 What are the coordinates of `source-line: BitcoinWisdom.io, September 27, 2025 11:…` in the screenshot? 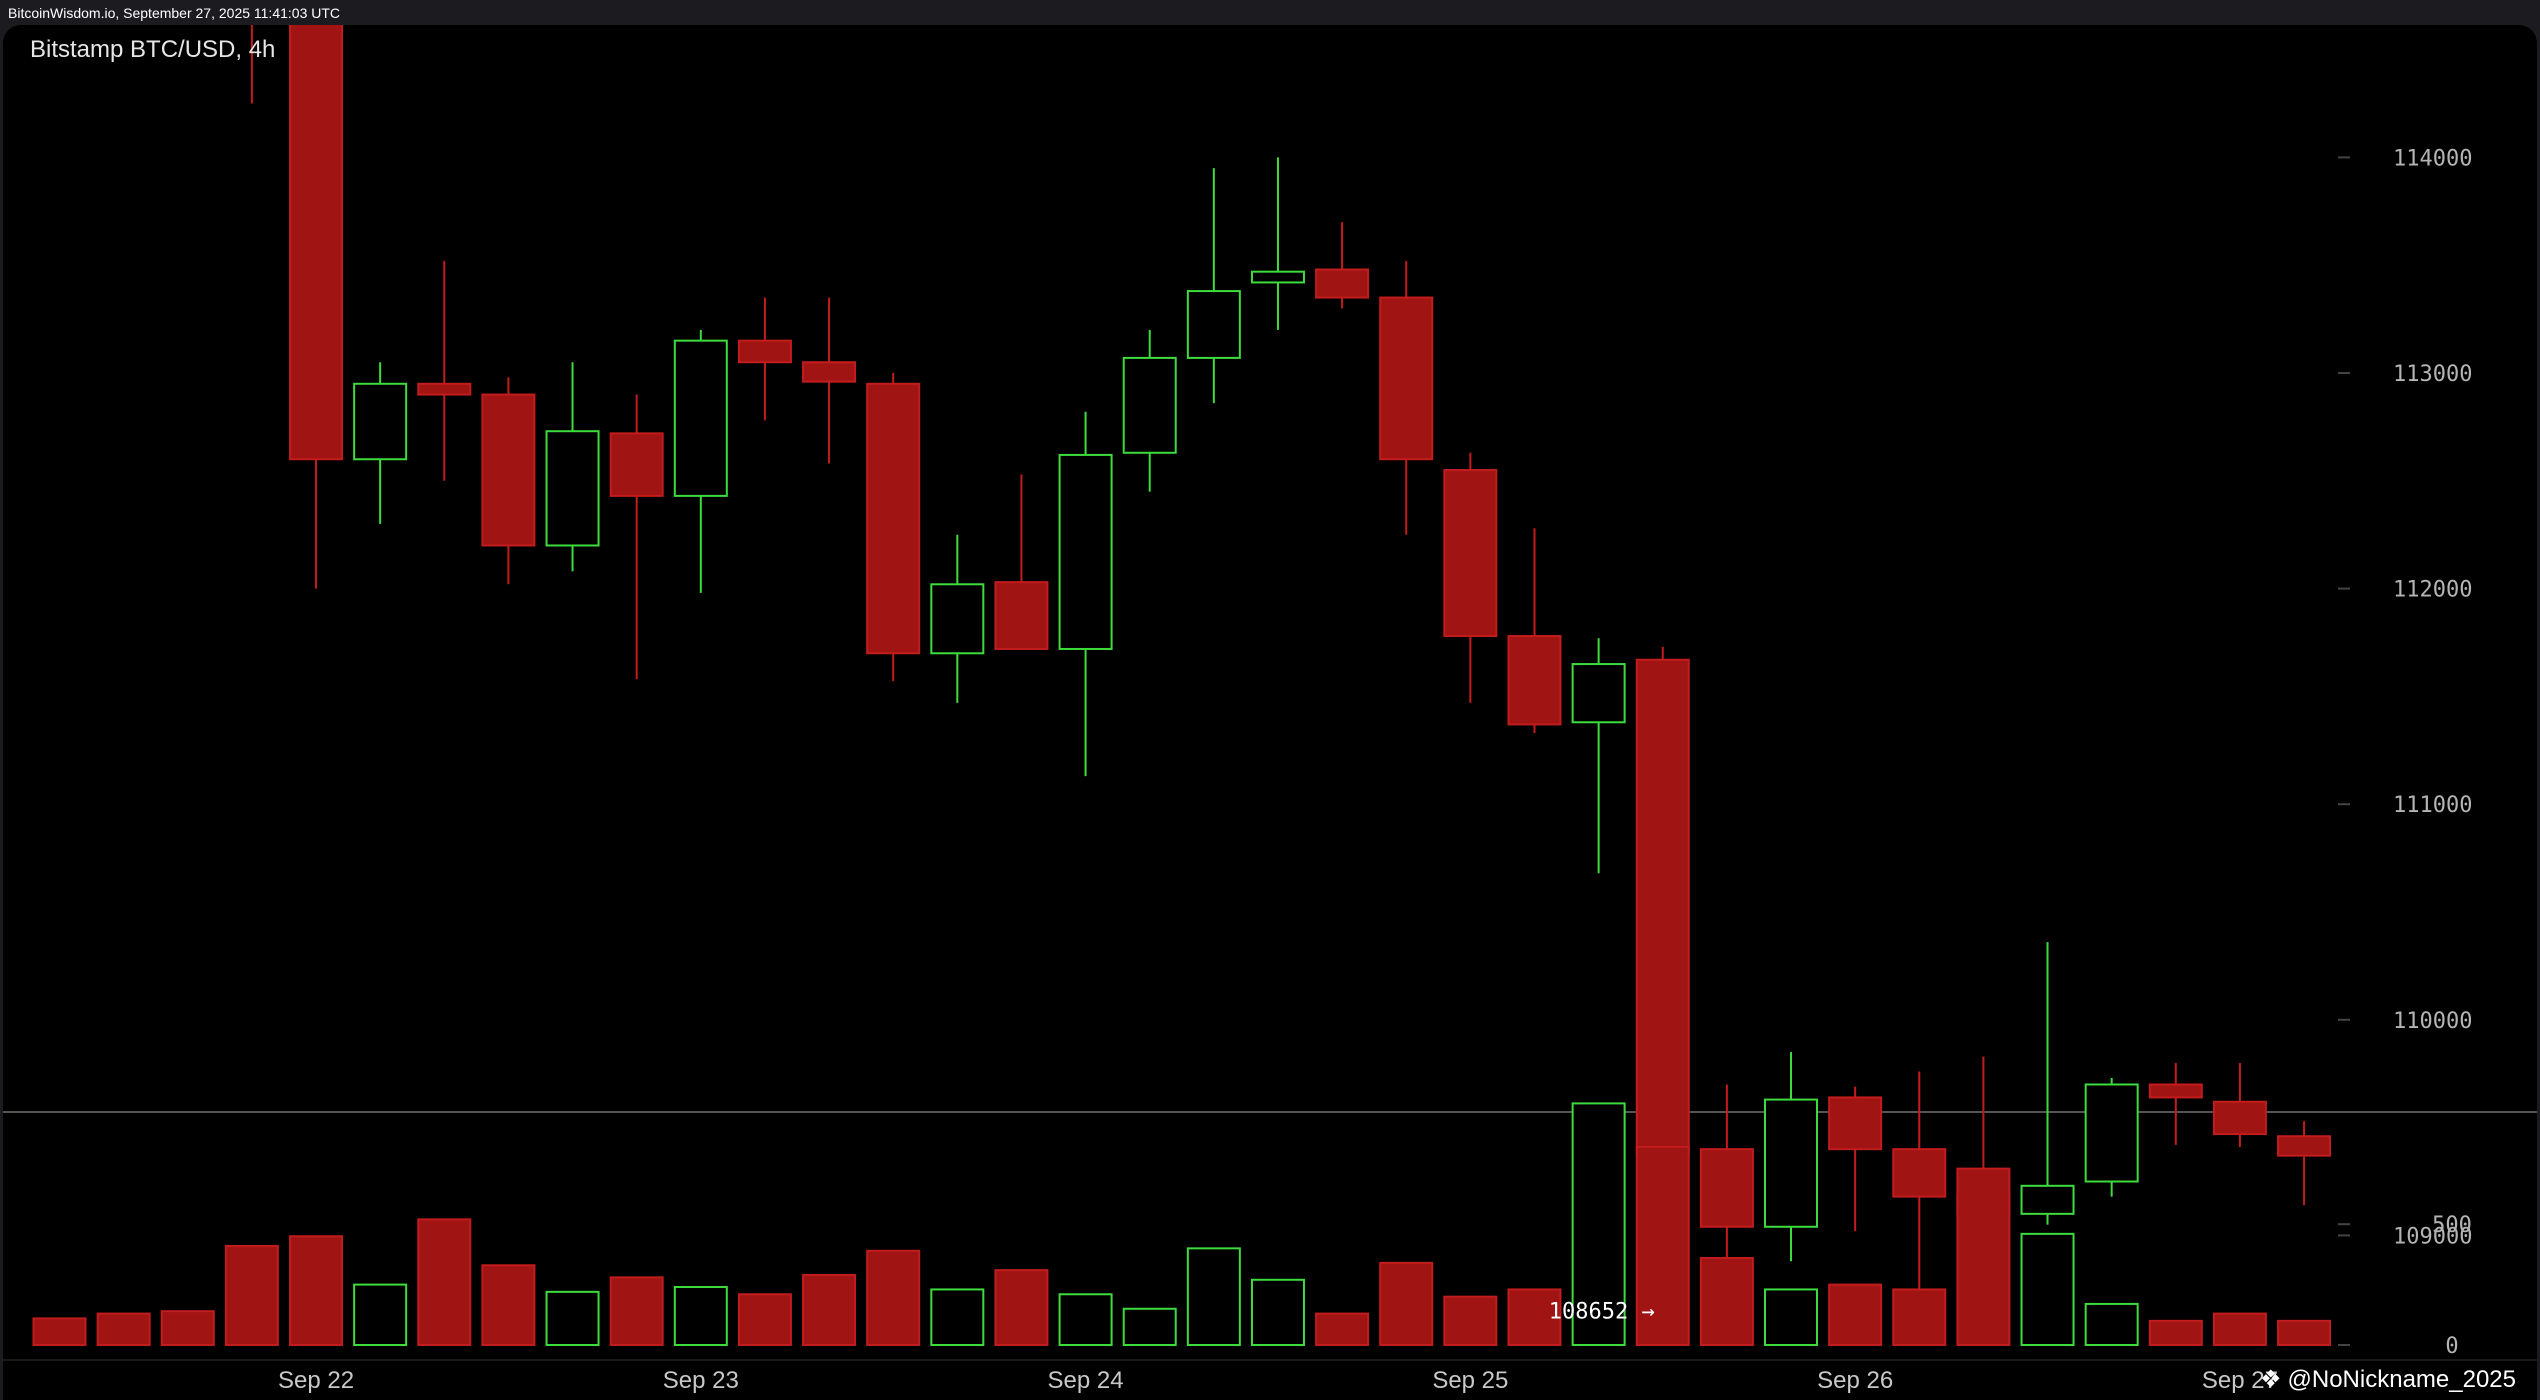 It's located at (174, 13).